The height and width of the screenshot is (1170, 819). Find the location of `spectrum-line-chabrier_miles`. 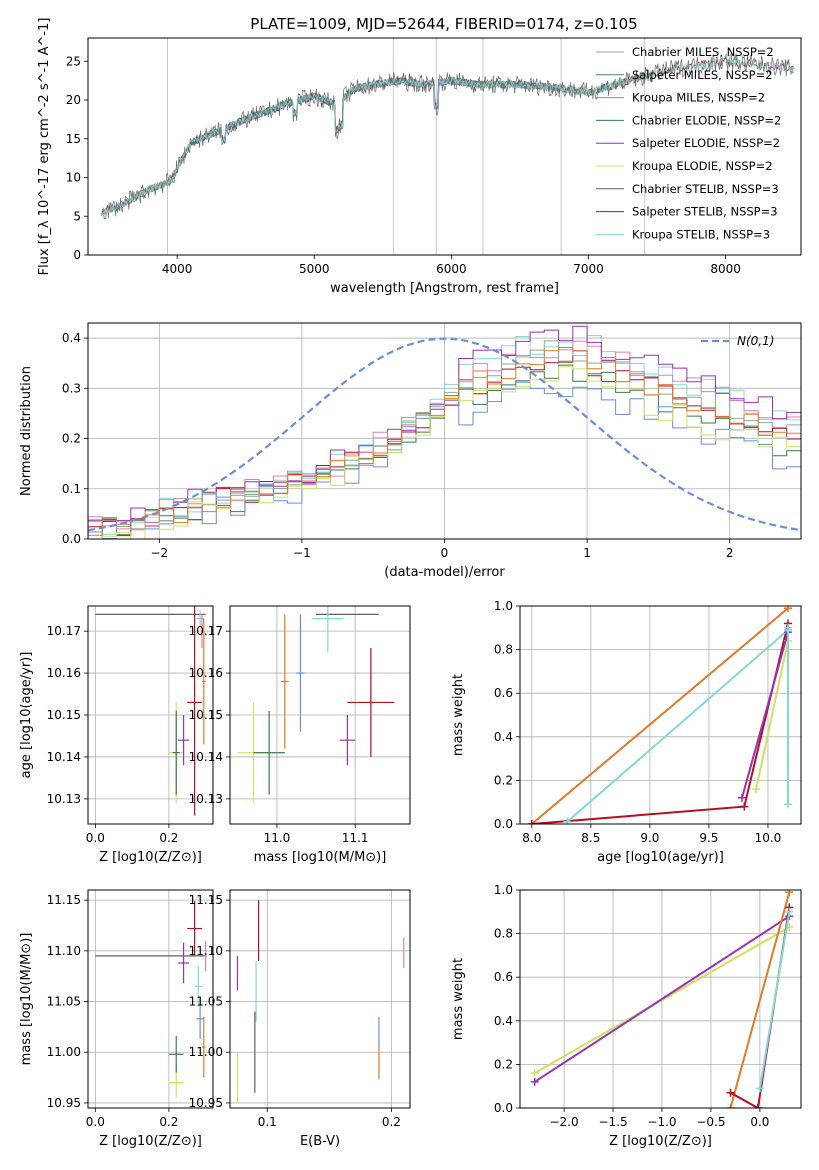

spectrum-line-chabrier_miles is located at coordinates (372, 143).